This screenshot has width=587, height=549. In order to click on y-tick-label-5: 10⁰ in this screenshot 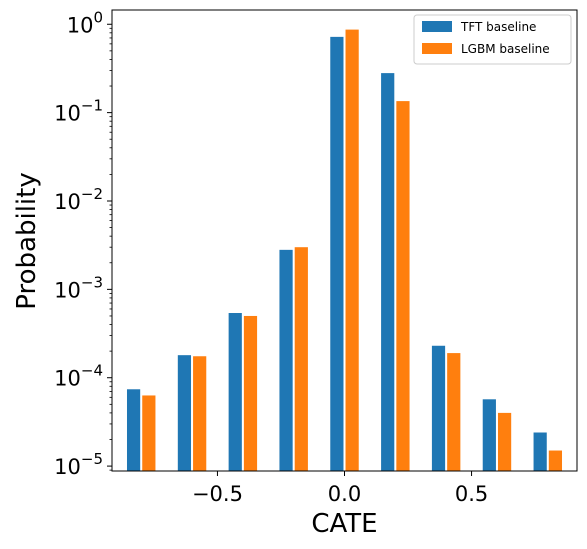, I will do `click(85, 22)`.